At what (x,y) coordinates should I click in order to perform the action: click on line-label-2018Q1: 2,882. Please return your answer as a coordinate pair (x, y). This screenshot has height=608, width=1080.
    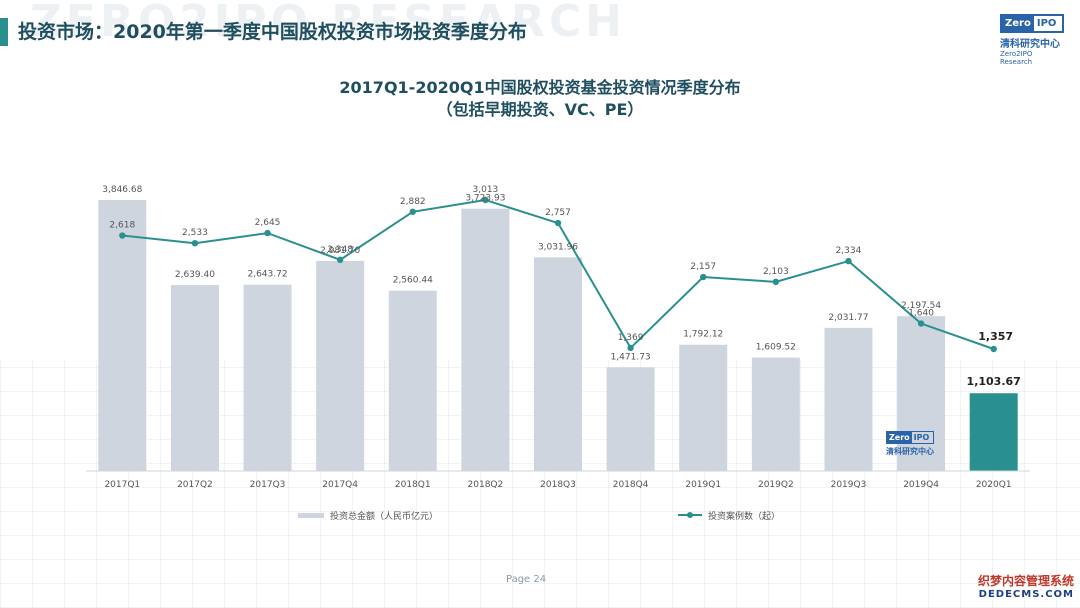
    Looking at the image, I should click on (413, 202).